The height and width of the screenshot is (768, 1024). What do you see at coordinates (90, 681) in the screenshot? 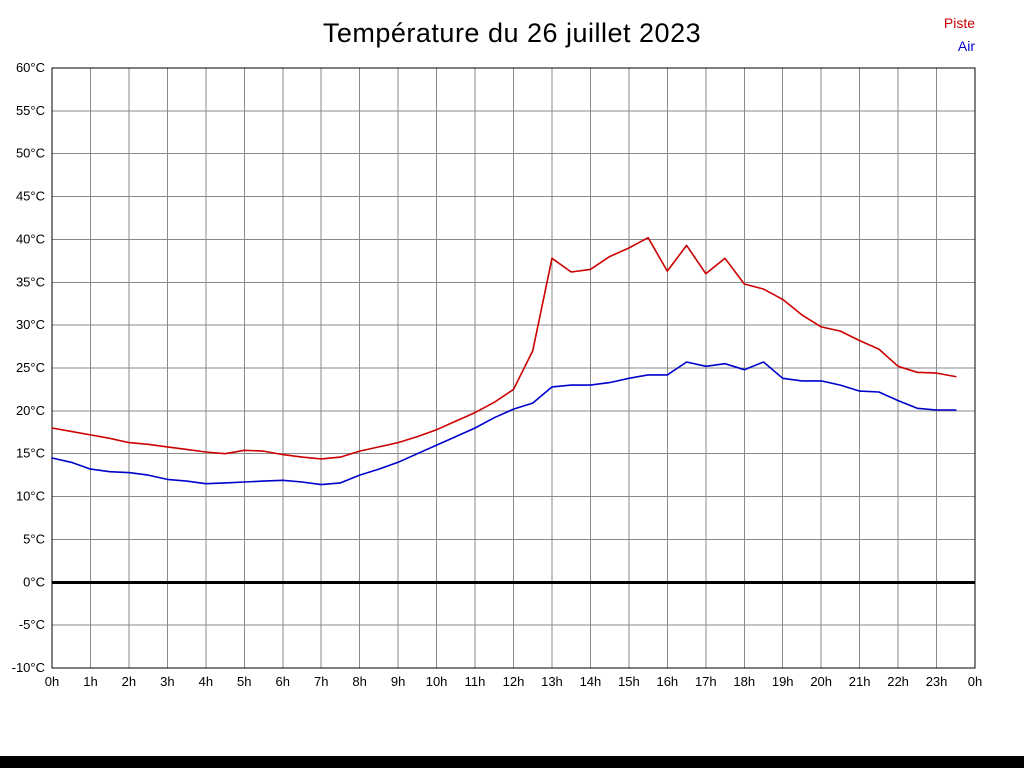
I see `x-axis-tick-label: 1h` at bounding box center [90, 681].